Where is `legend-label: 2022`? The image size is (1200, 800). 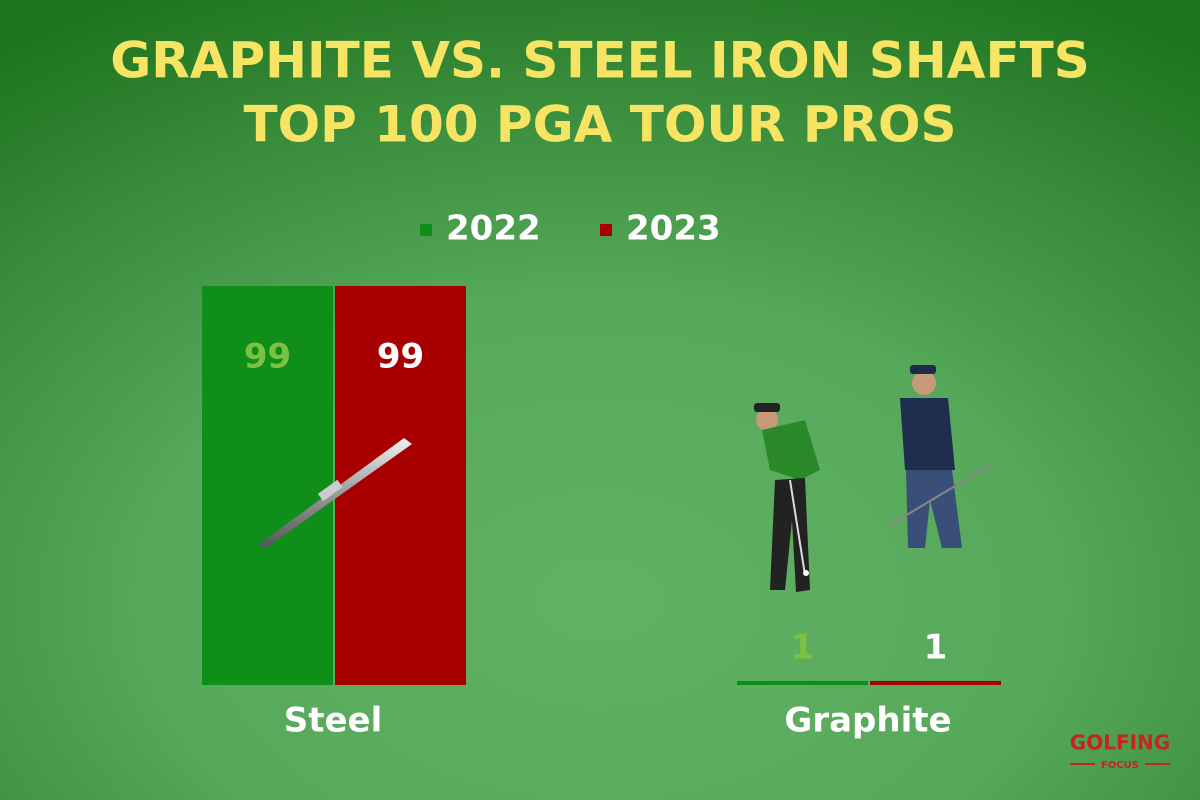
legend-label: 2022 is located at coordinates (493, 229).